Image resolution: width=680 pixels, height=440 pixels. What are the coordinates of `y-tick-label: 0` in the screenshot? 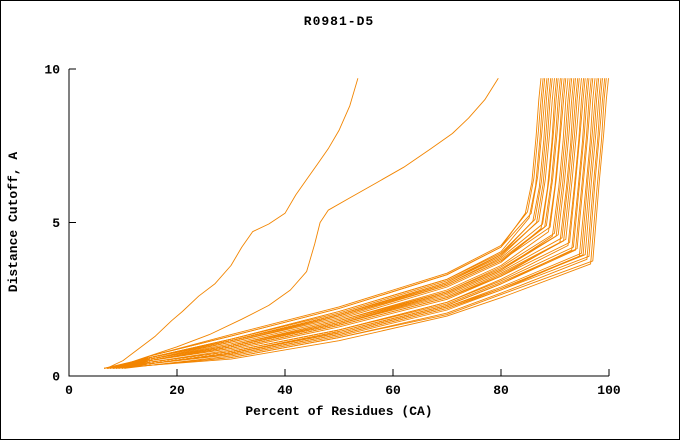 It's located at (56, 377).